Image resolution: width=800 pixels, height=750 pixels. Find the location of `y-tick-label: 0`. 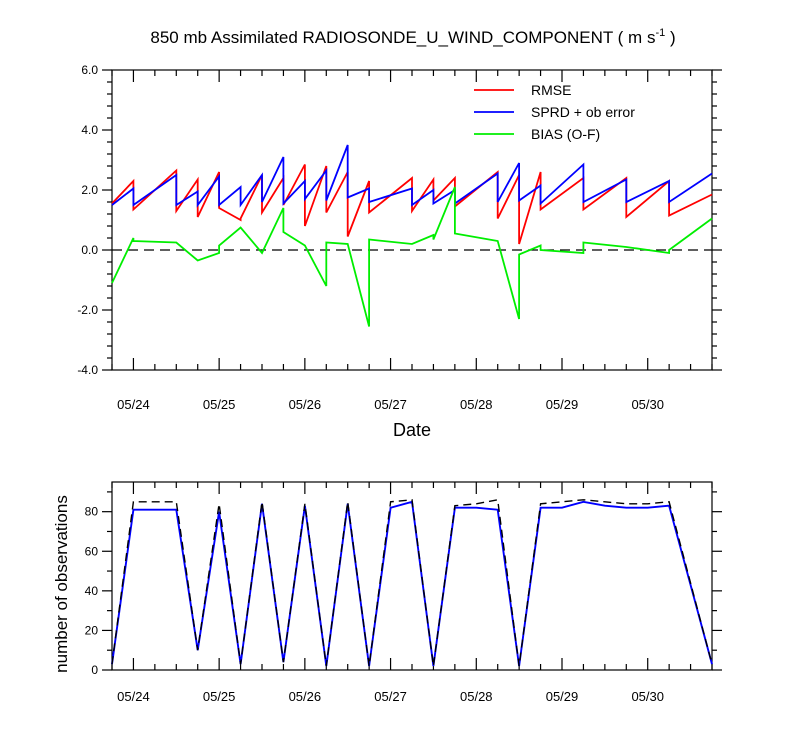

y-tick-label: 0 is located at coordinates (94, 670).